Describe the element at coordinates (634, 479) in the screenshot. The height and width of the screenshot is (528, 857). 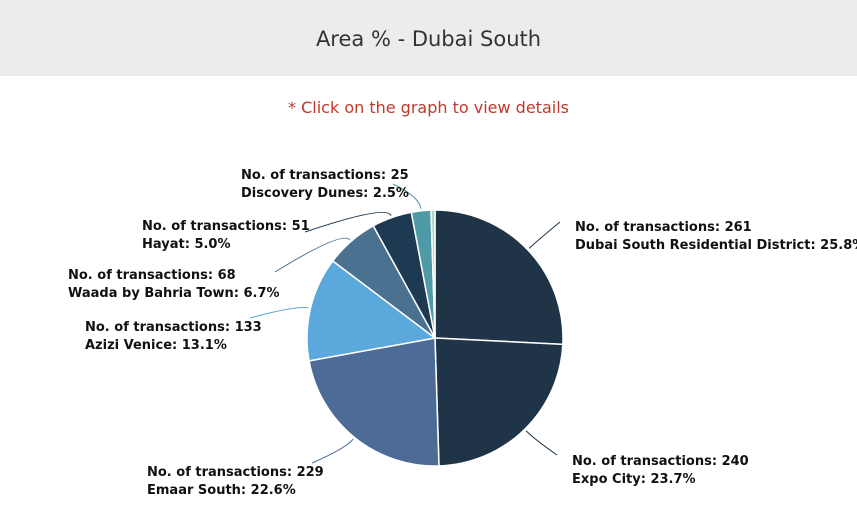
I see `category-label: Expo City: 23.7%` at that location.